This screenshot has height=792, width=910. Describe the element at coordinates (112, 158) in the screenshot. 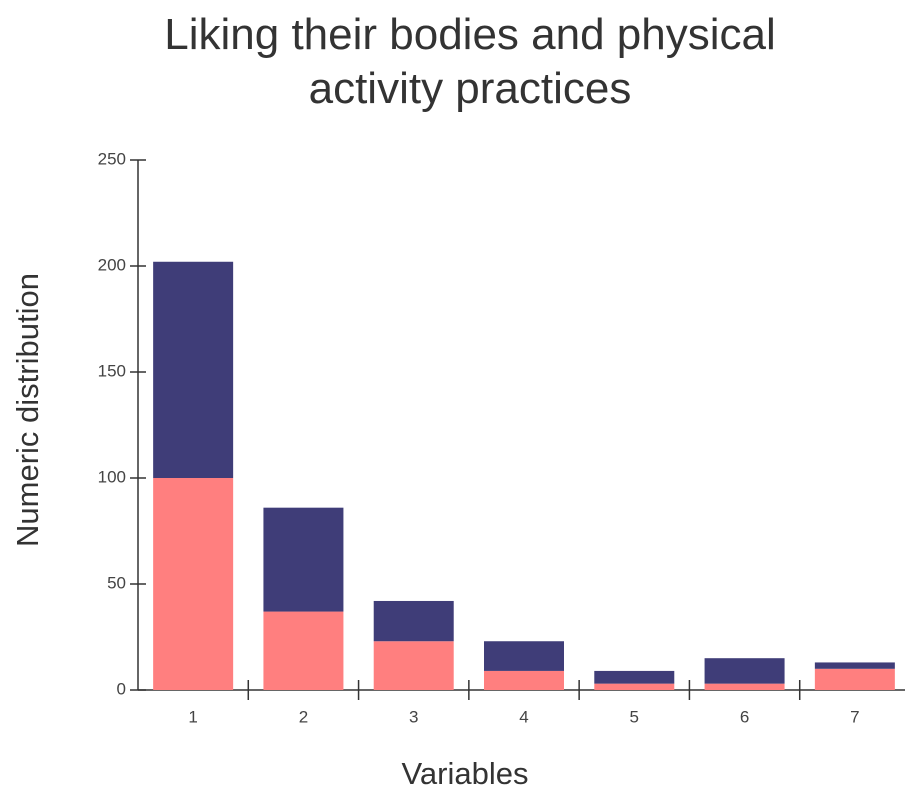

I see `y-tick-label: 250` at that location.